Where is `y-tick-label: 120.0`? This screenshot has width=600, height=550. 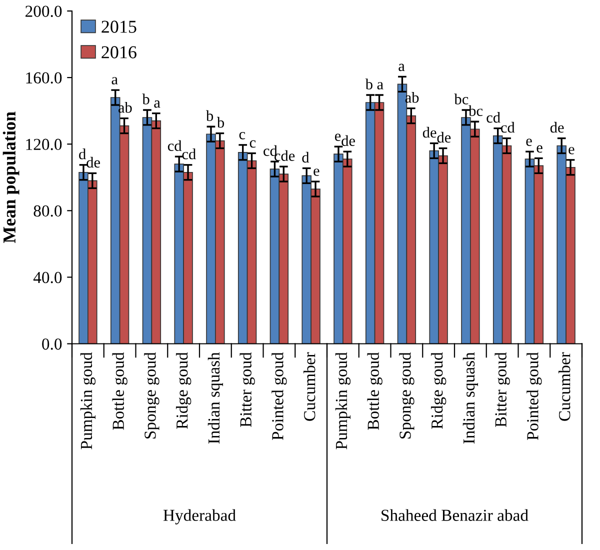
y-tick-label: 120.0 is located at coordinates (44, 144).